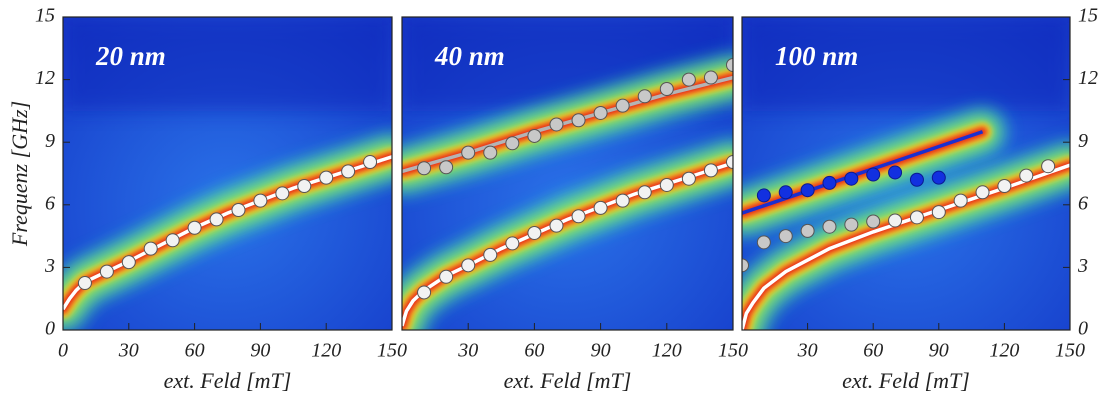 This screenshot has width=1117, height=406. What do you see at coordinates (130, 56) in the screenshot?
I see `panel-title: 20 nm` at bounding box center [130, 56].